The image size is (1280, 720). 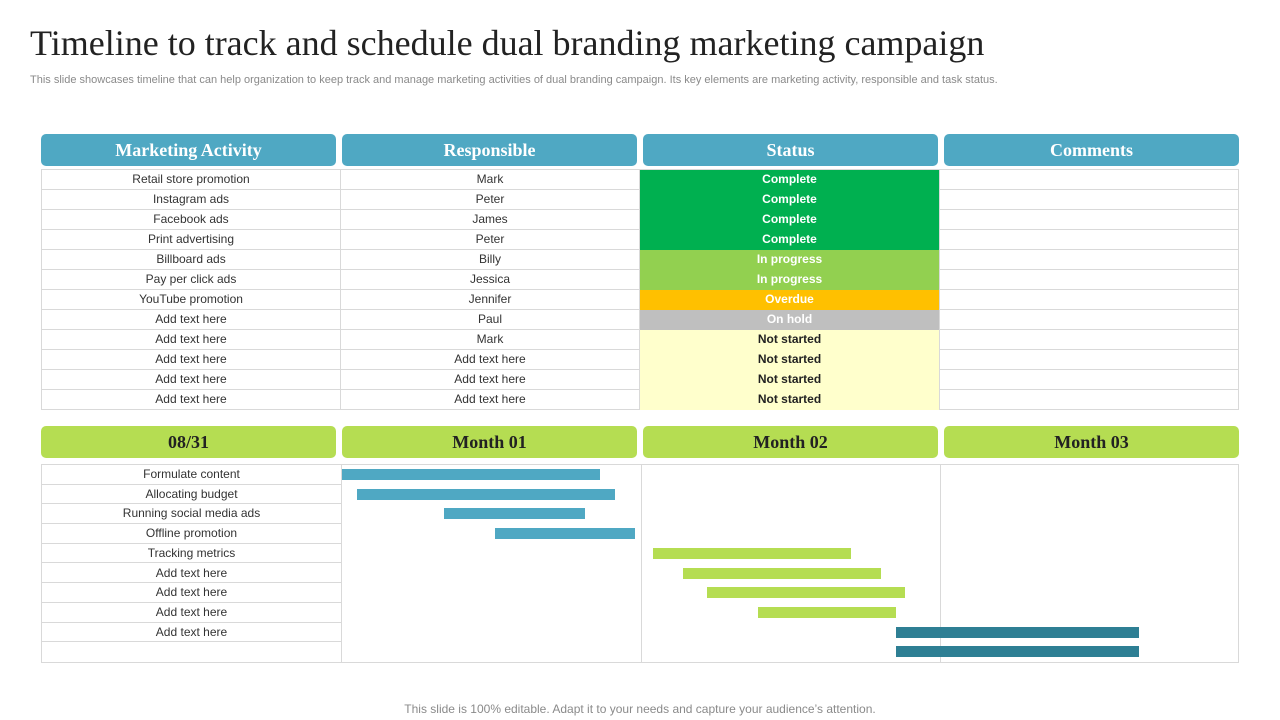 What do you see at coordinates (191, 240) in the screenshot?
I see `activity-cell: Print advertising` at bounding box center [191, 240].